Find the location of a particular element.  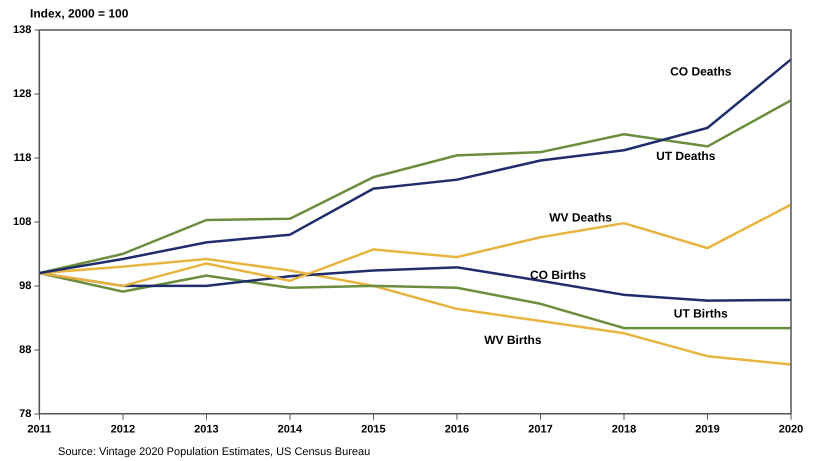

series-label: UT Deaths is located at coordinates (686, 155).